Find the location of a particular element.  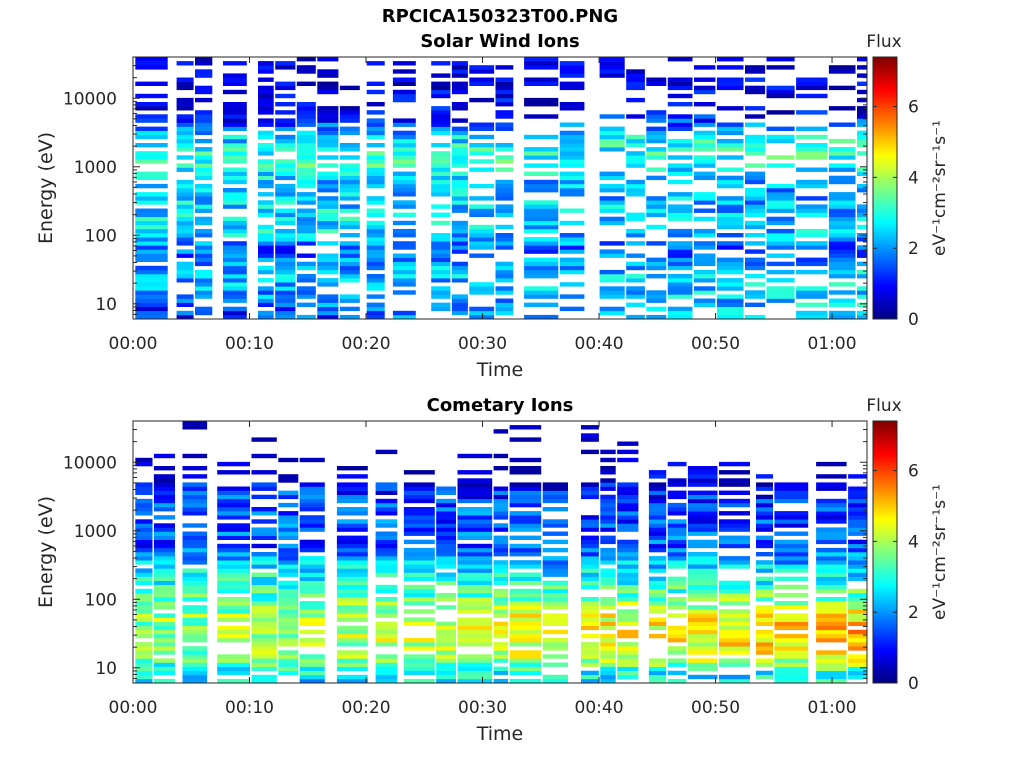

y-tick-label: 10 is located at coordinates (106, 669).